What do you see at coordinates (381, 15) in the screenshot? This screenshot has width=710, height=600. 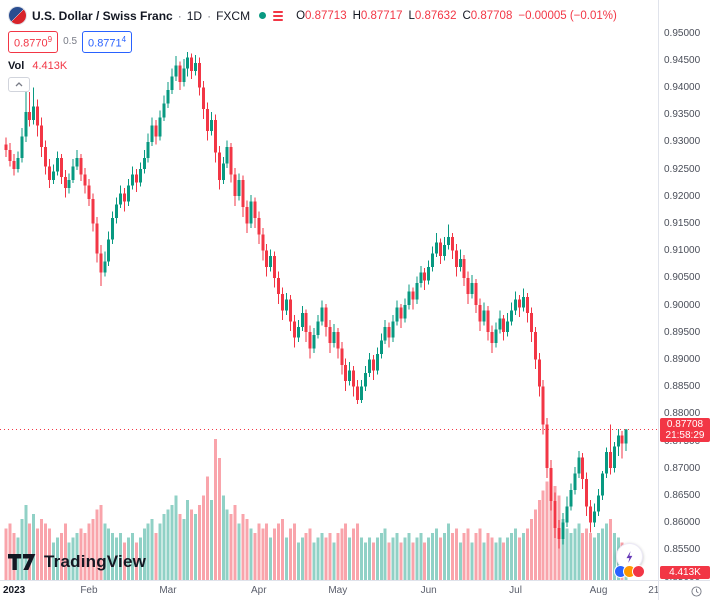 I see `high-value: 0.87717` at bounding box center [381, 15].